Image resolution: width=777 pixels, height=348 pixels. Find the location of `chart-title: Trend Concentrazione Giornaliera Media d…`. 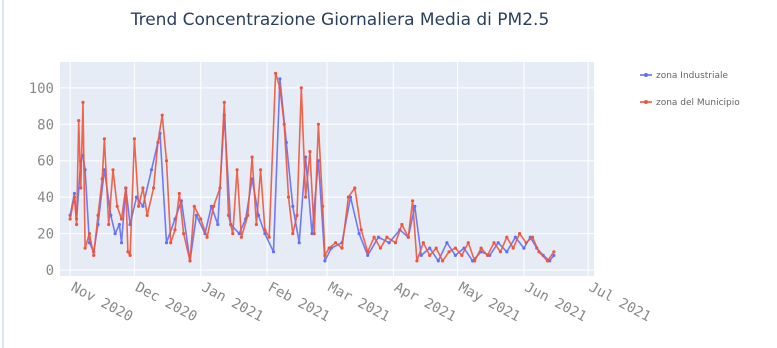

chart-title: Trend Concentrazione Giornaliera Media d… is located at coordinates (340, 20).